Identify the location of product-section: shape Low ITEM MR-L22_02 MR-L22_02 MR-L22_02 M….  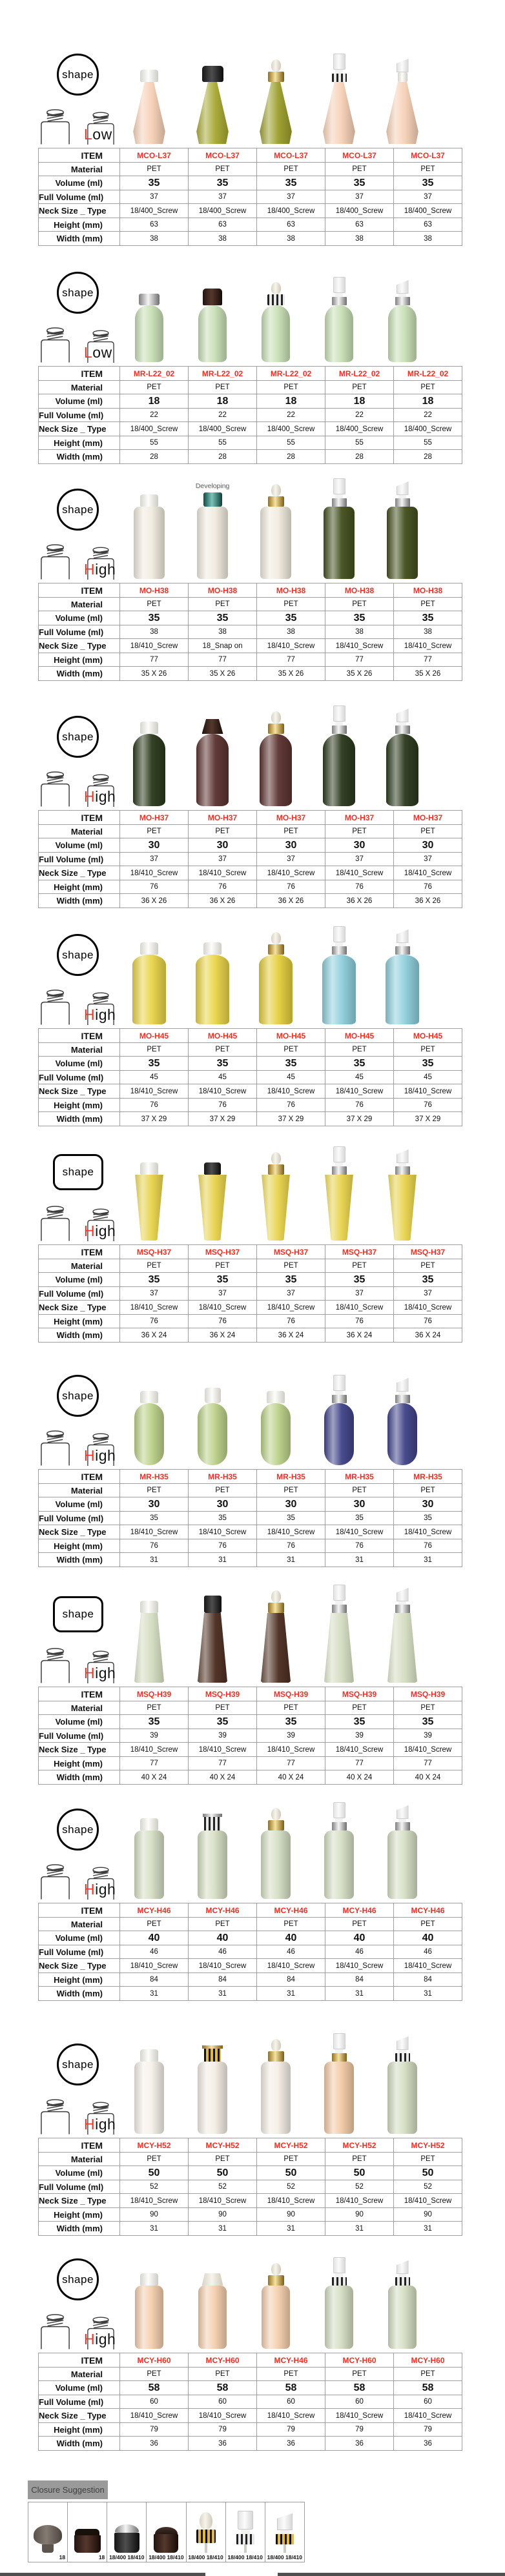
(252, 353).